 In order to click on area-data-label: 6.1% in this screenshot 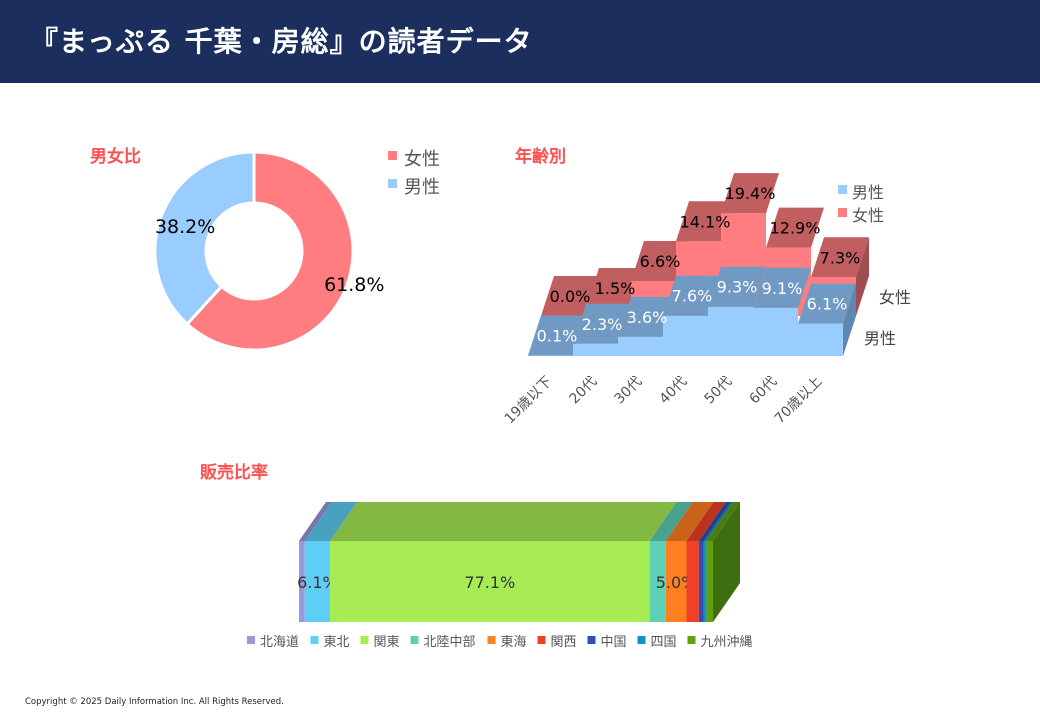, I will do `click(827, 304)`.